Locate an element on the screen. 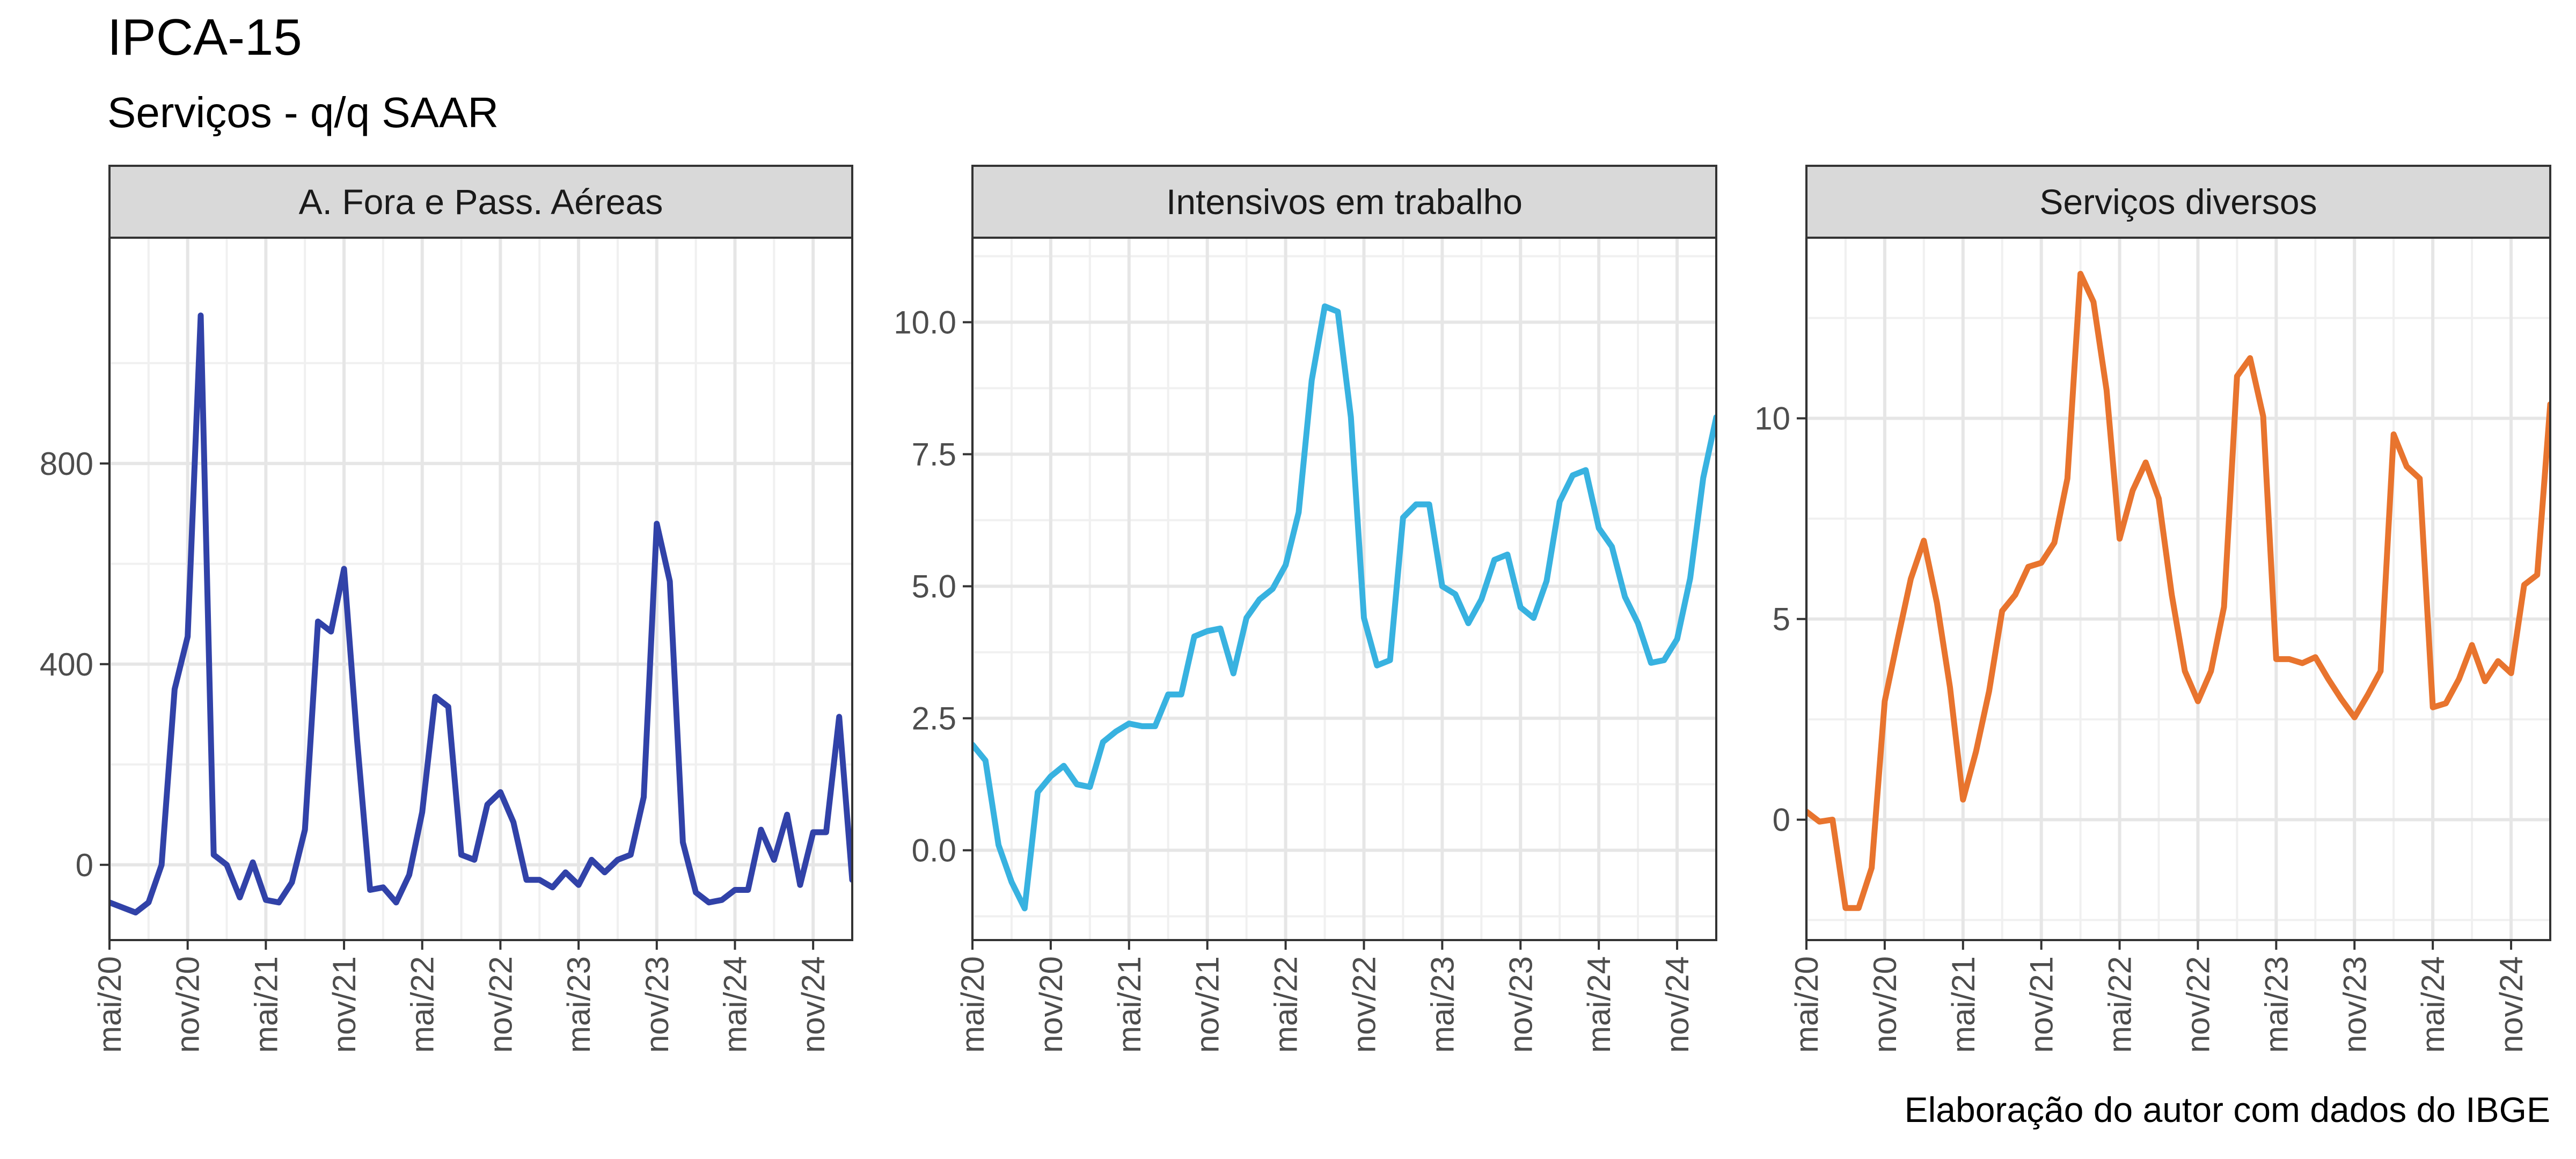 This screenshot has height=1159, width=2576. facet-strip-label: A. Fora e Pass. Aéreas is located at coordinates (481, 202).